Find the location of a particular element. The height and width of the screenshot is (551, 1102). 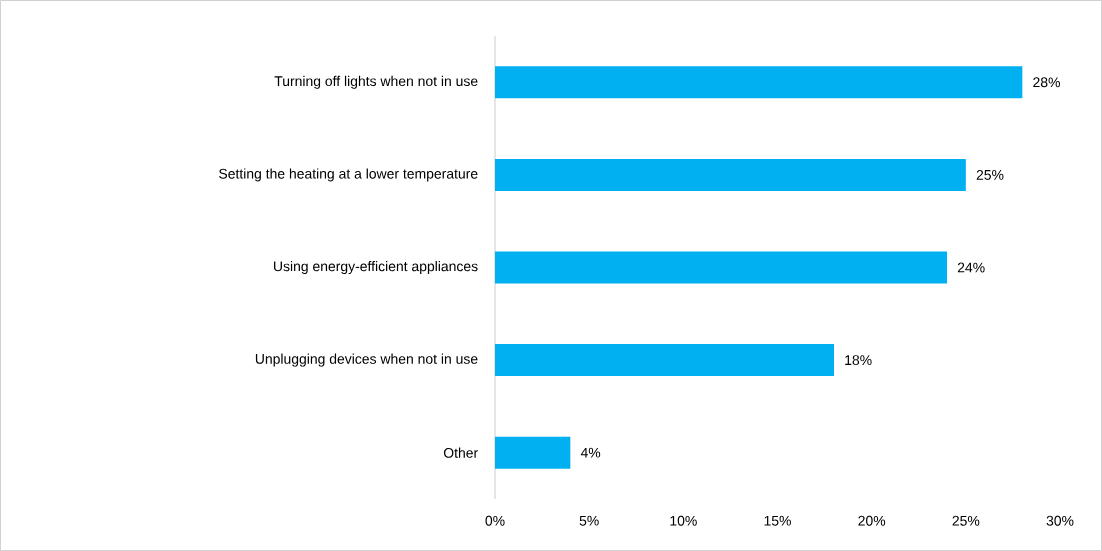

x-tick-label: 0% is located at coordinates (495, 520).